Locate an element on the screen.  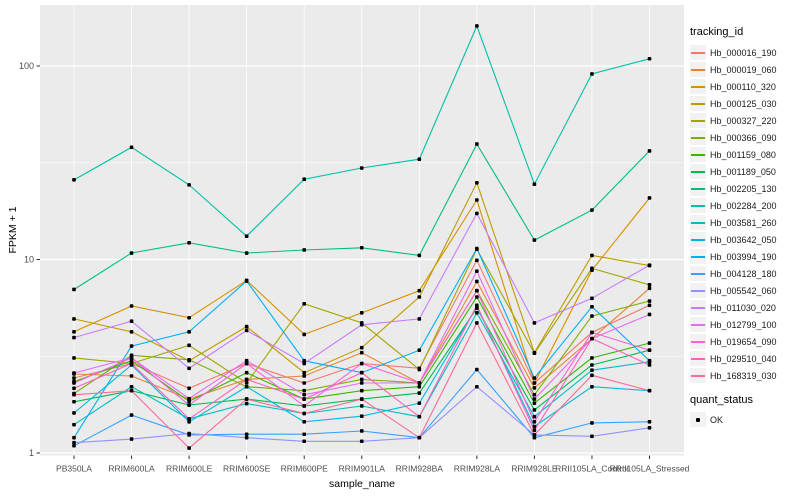
legend-entry-label: Hb_012799_100 is located at coordinates (743, 324).